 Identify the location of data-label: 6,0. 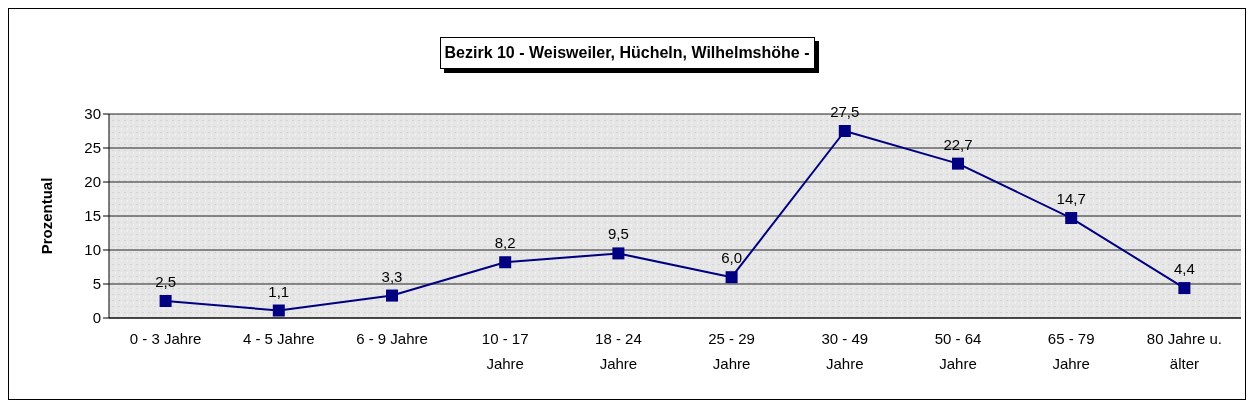
(732, 258).